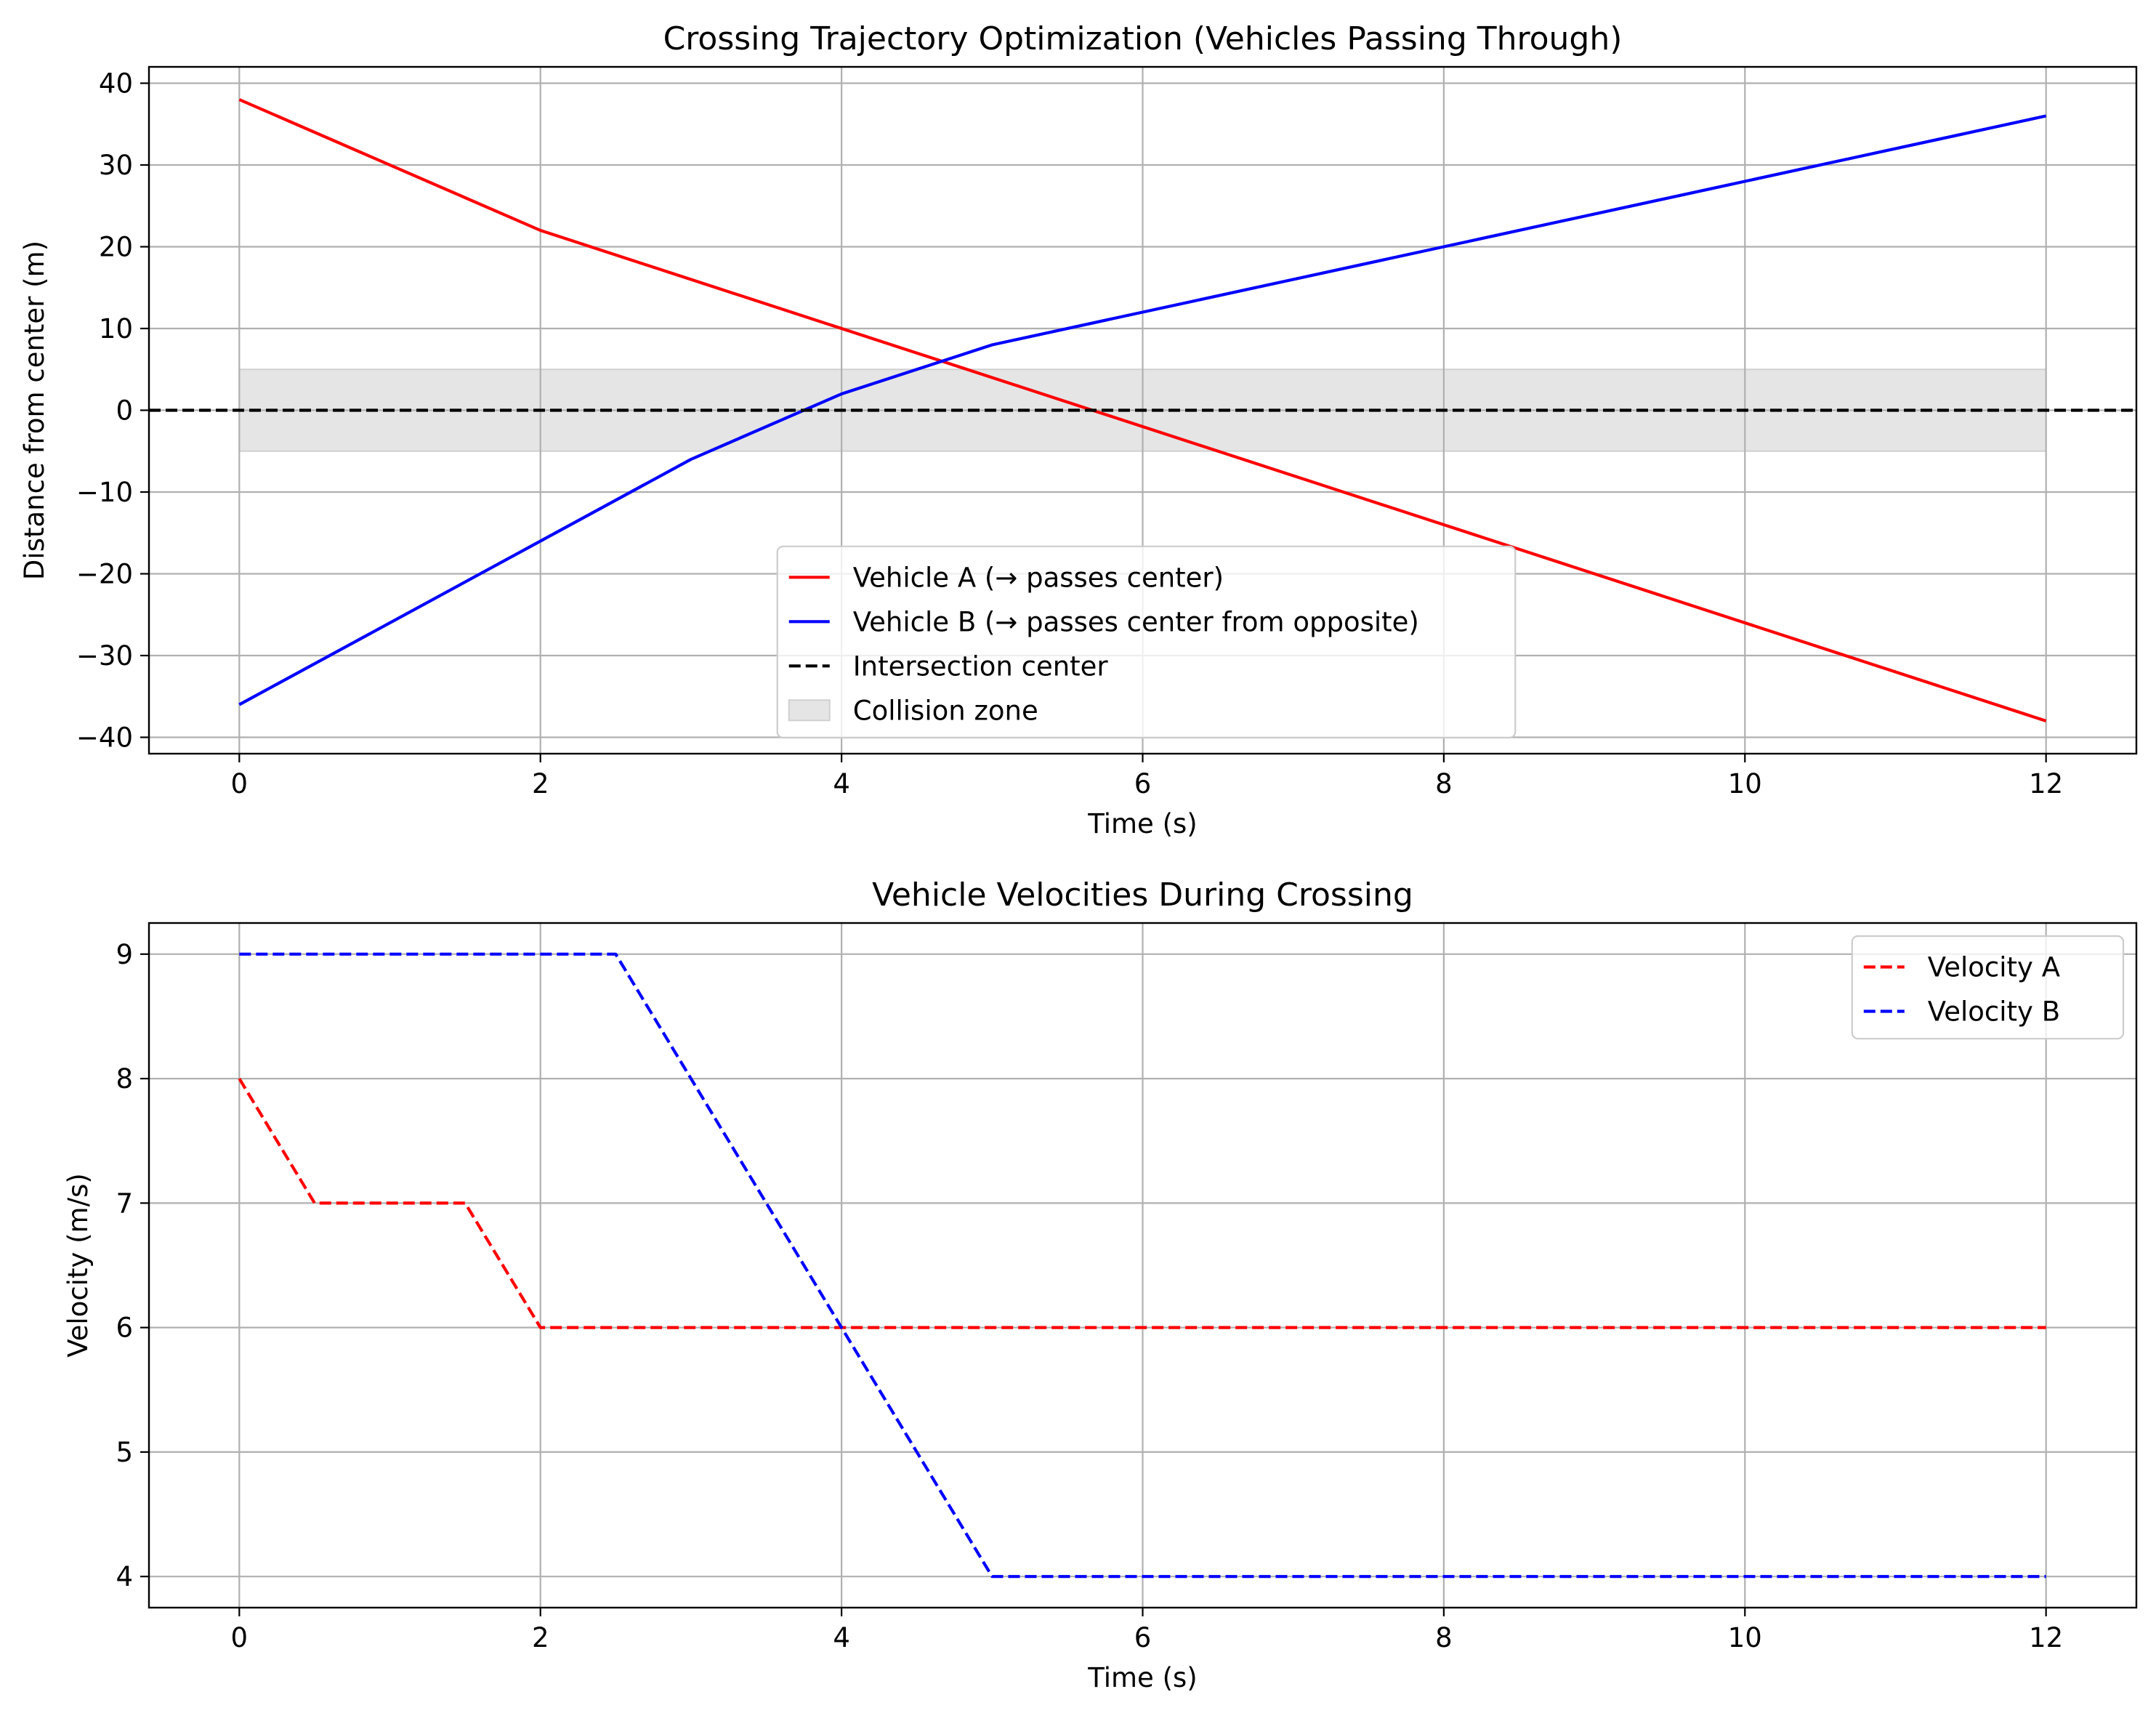 The image size is (2156, 1721). Describe the element at coordinates (34, 411) in the screenshot. I see `y-axis-label: Distance from center (m)` at that location.